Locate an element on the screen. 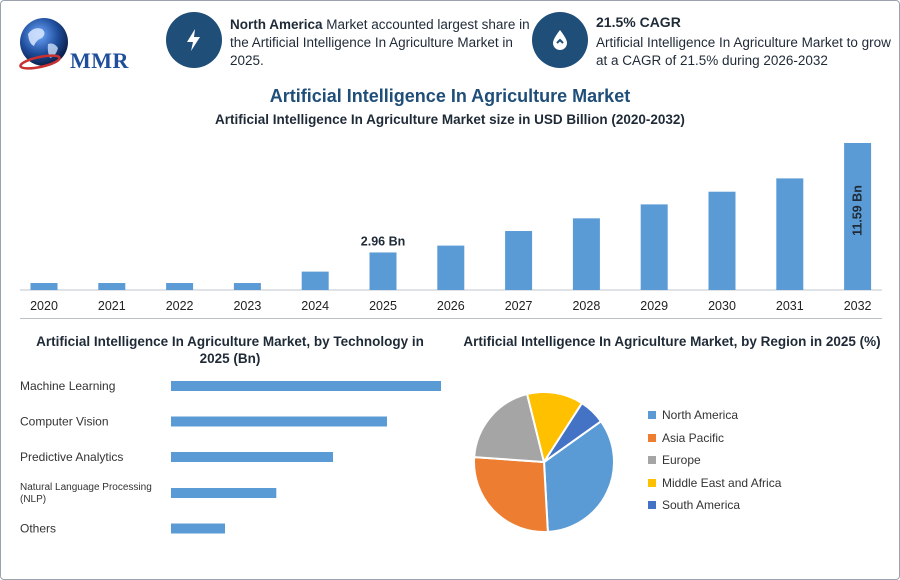 The image size is (900, 580). tech-label: Machine Learning is located at coordinates (67, 386).